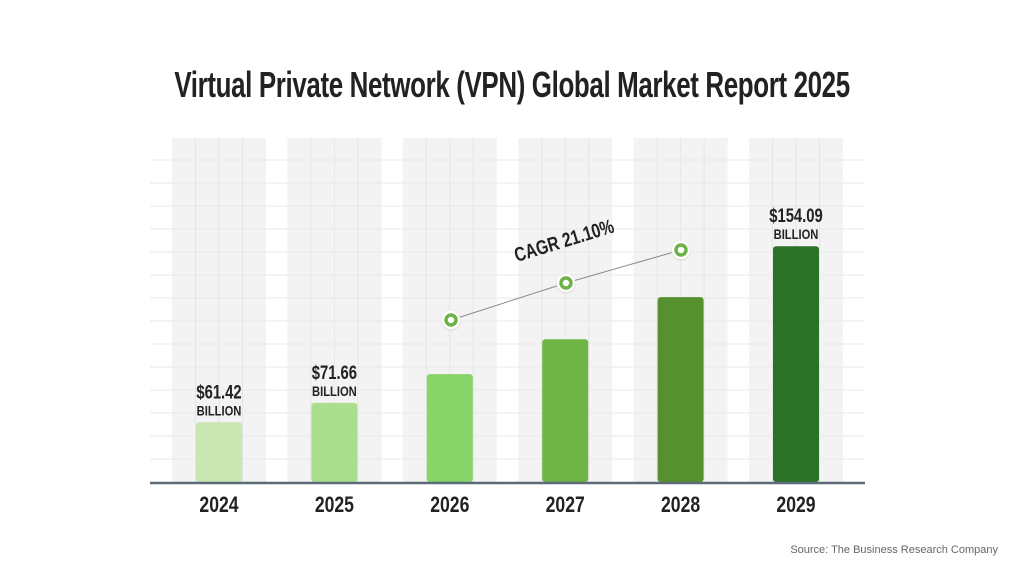 This screenshot has height=576, width=1024. What do you see at coordinates (219, 452) in the screenshot?
I see `bar-2024` at bounding box center [219, 452].